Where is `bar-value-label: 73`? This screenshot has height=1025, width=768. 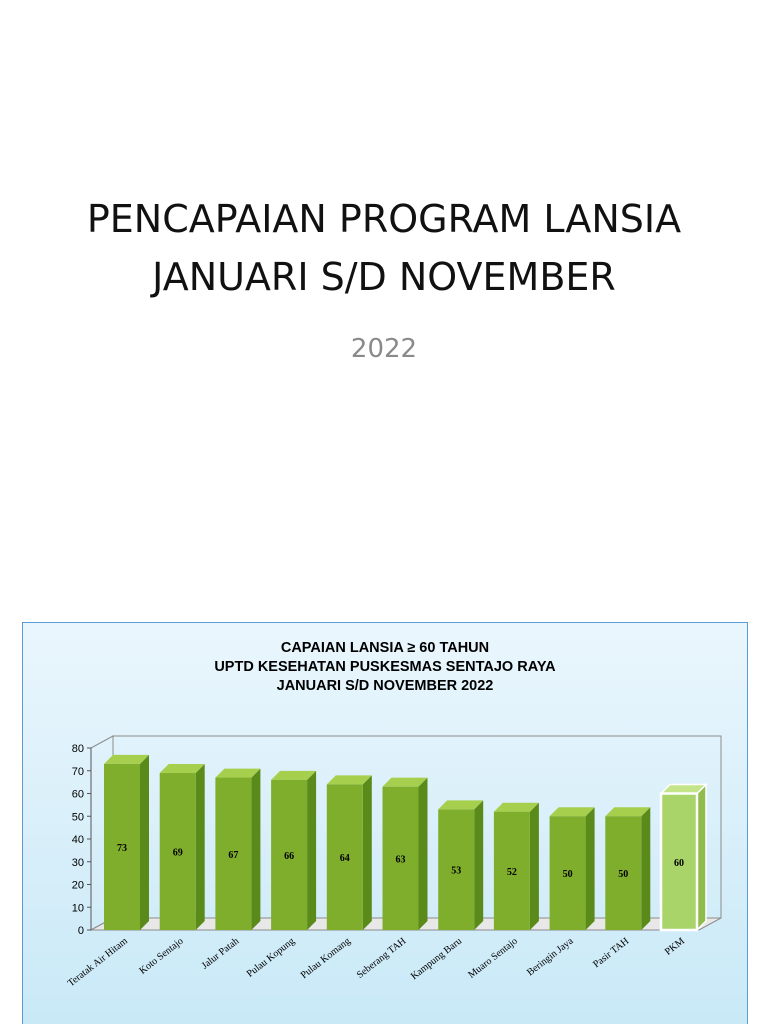
bar-value-label: 73 is located at coordinates (122, 848).